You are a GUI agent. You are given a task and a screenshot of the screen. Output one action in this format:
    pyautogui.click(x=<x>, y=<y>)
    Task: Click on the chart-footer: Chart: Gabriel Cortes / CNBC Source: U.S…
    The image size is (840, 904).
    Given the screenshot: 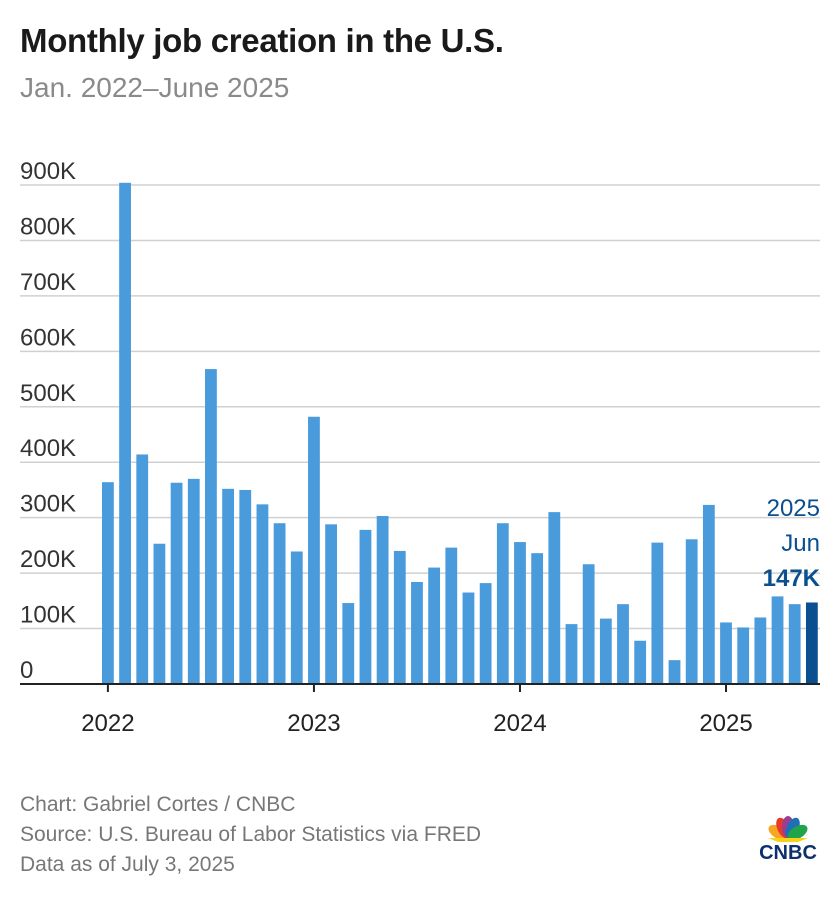 What is the action you would take?
    pyautogui.click(x=250, y=835)
    